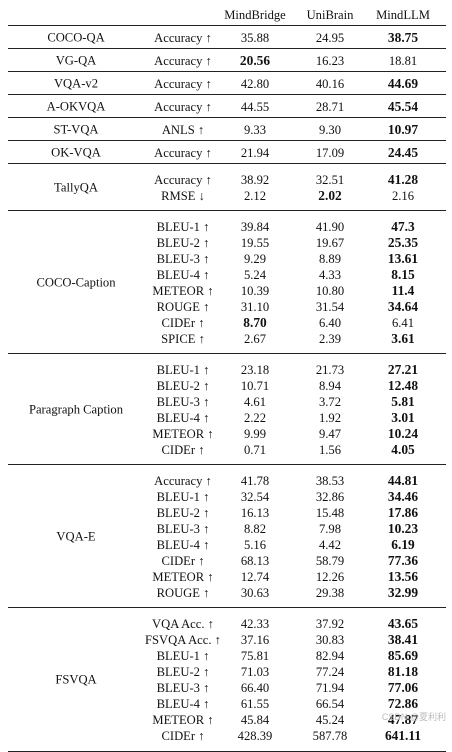 The width and height of the screenshot is (452, 752). Describe the element at coordinates (227, 84) in the screenshot. I see `table-row: Accuracy ↑ 42.80 40.16 44.69` at that location.